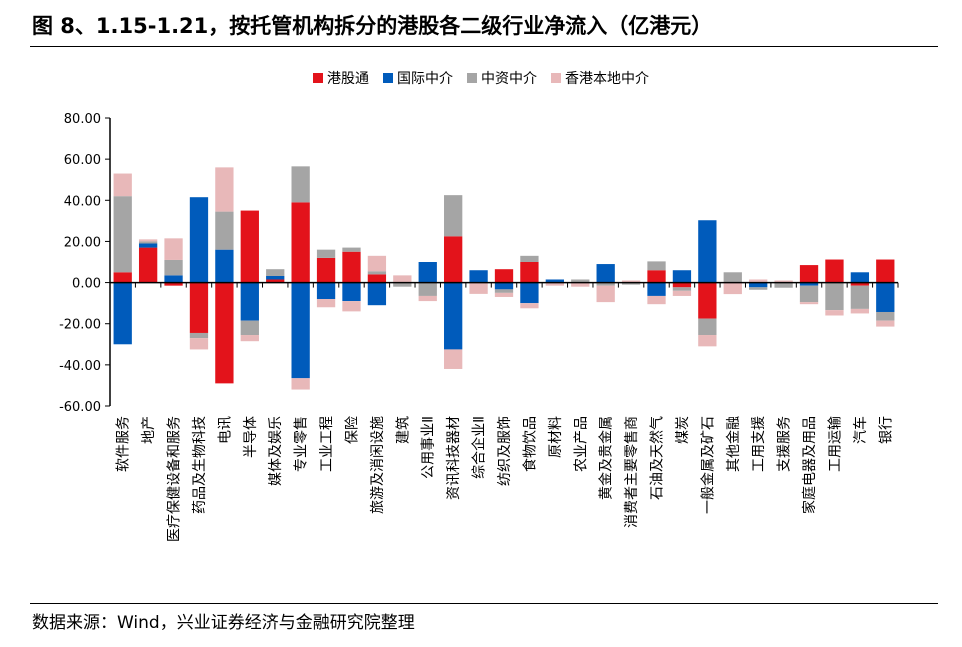 The image size is (962, 647). Describe the element at coordinates (860, 430) in the screenshot. I see `x-category-label: 汽车` at that location.